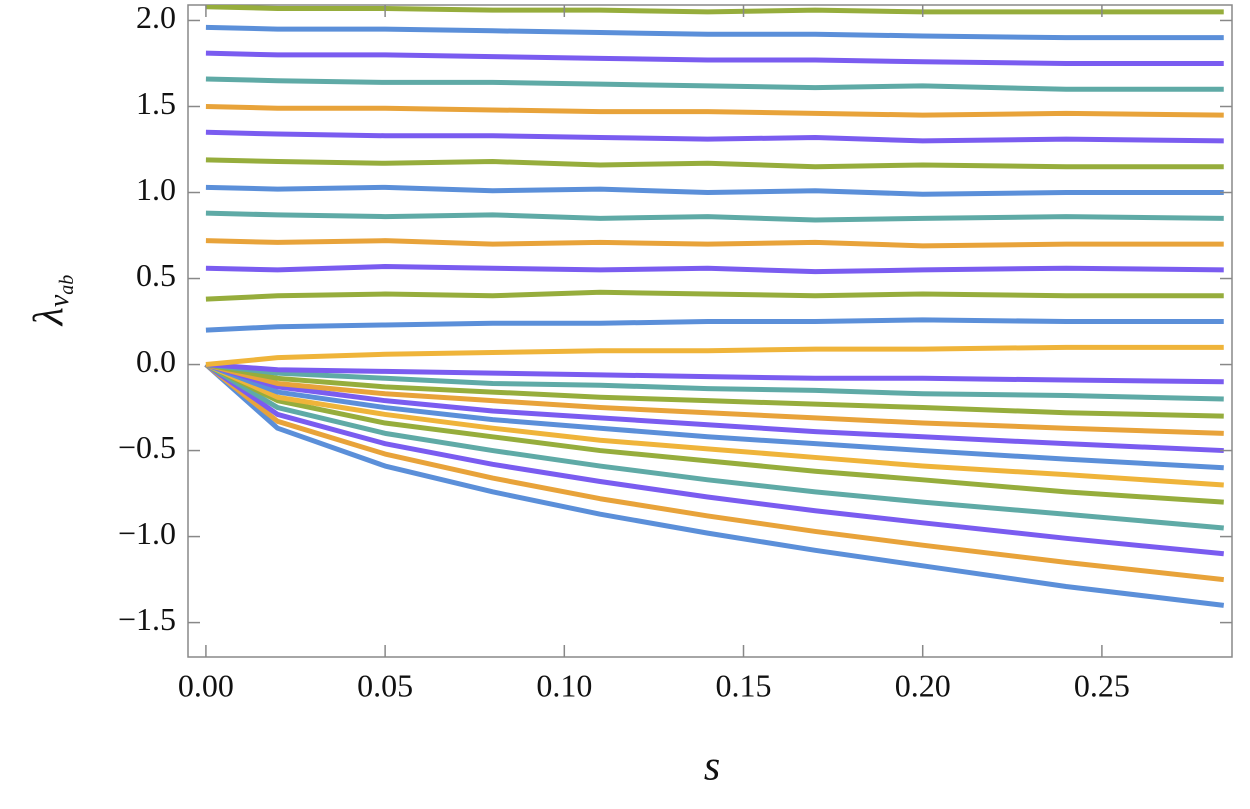 Image resolution: width=1250 pixels, height=809 pixels. Describe the element at coordinates (156, 103) in the screenshot. I see `y-tick-label: 1.5` at that location.